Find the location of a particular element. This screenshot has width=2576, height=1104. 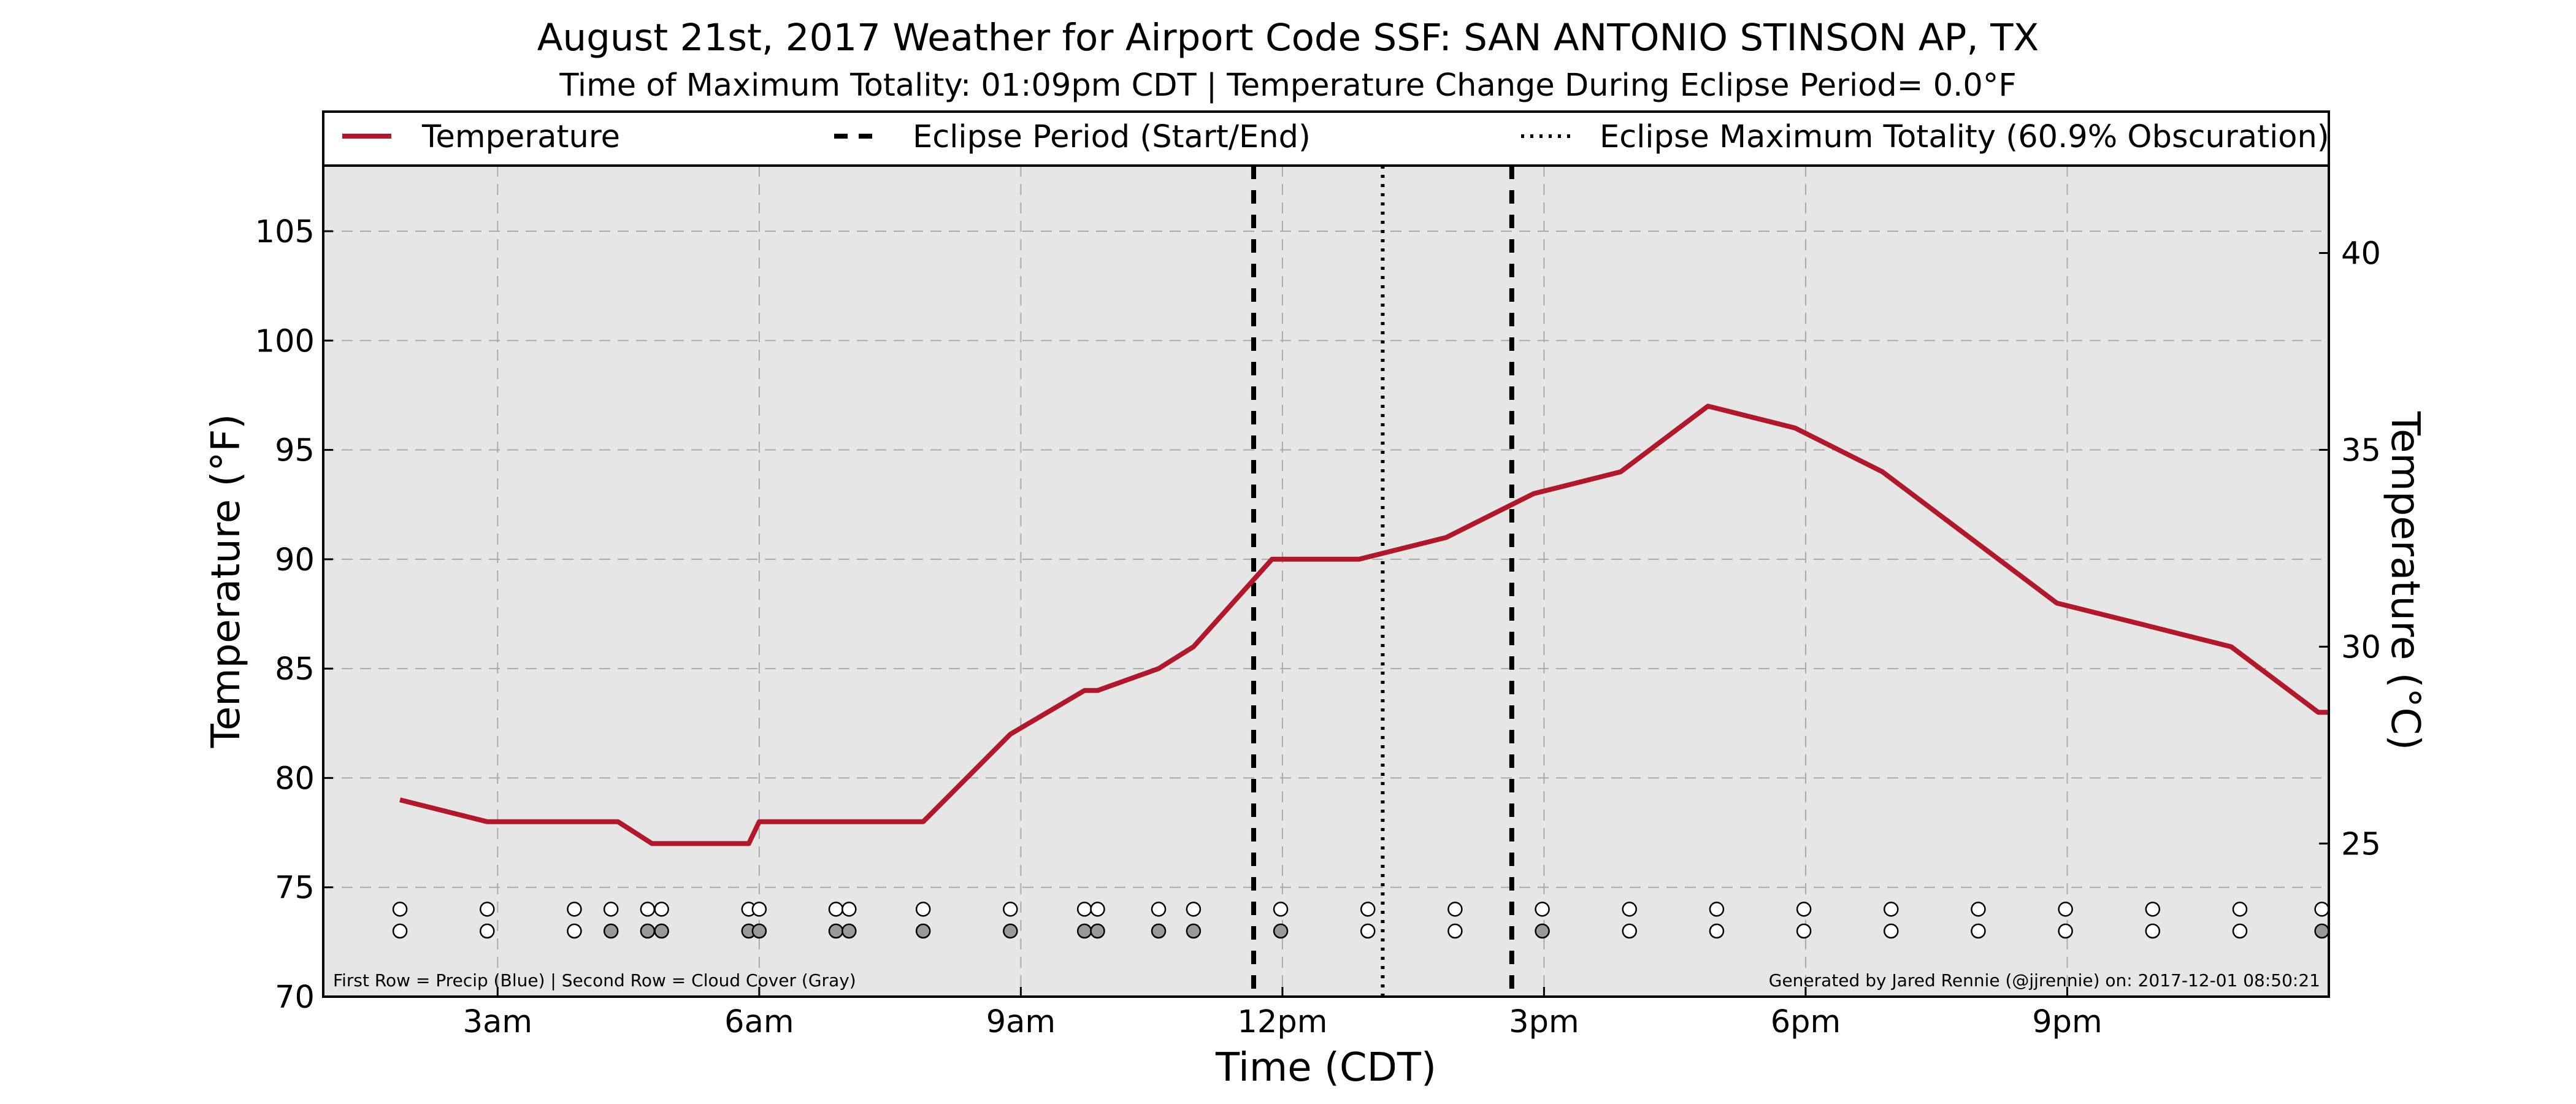

y-tick-label: 95 is located at coordinates (295, 451).